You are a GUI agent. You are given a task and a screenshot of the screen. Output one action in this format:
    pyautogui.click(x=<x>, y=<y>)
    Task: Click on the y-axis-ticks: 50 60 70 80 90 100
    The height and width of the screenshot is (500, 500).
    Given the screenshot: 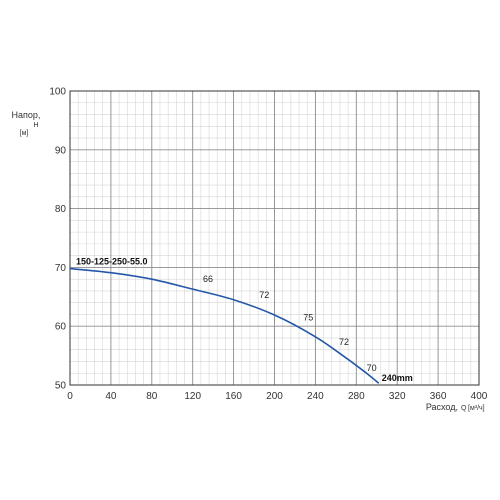 What is the action you would take?
    pyautogui.click(x=57, y=239)
    